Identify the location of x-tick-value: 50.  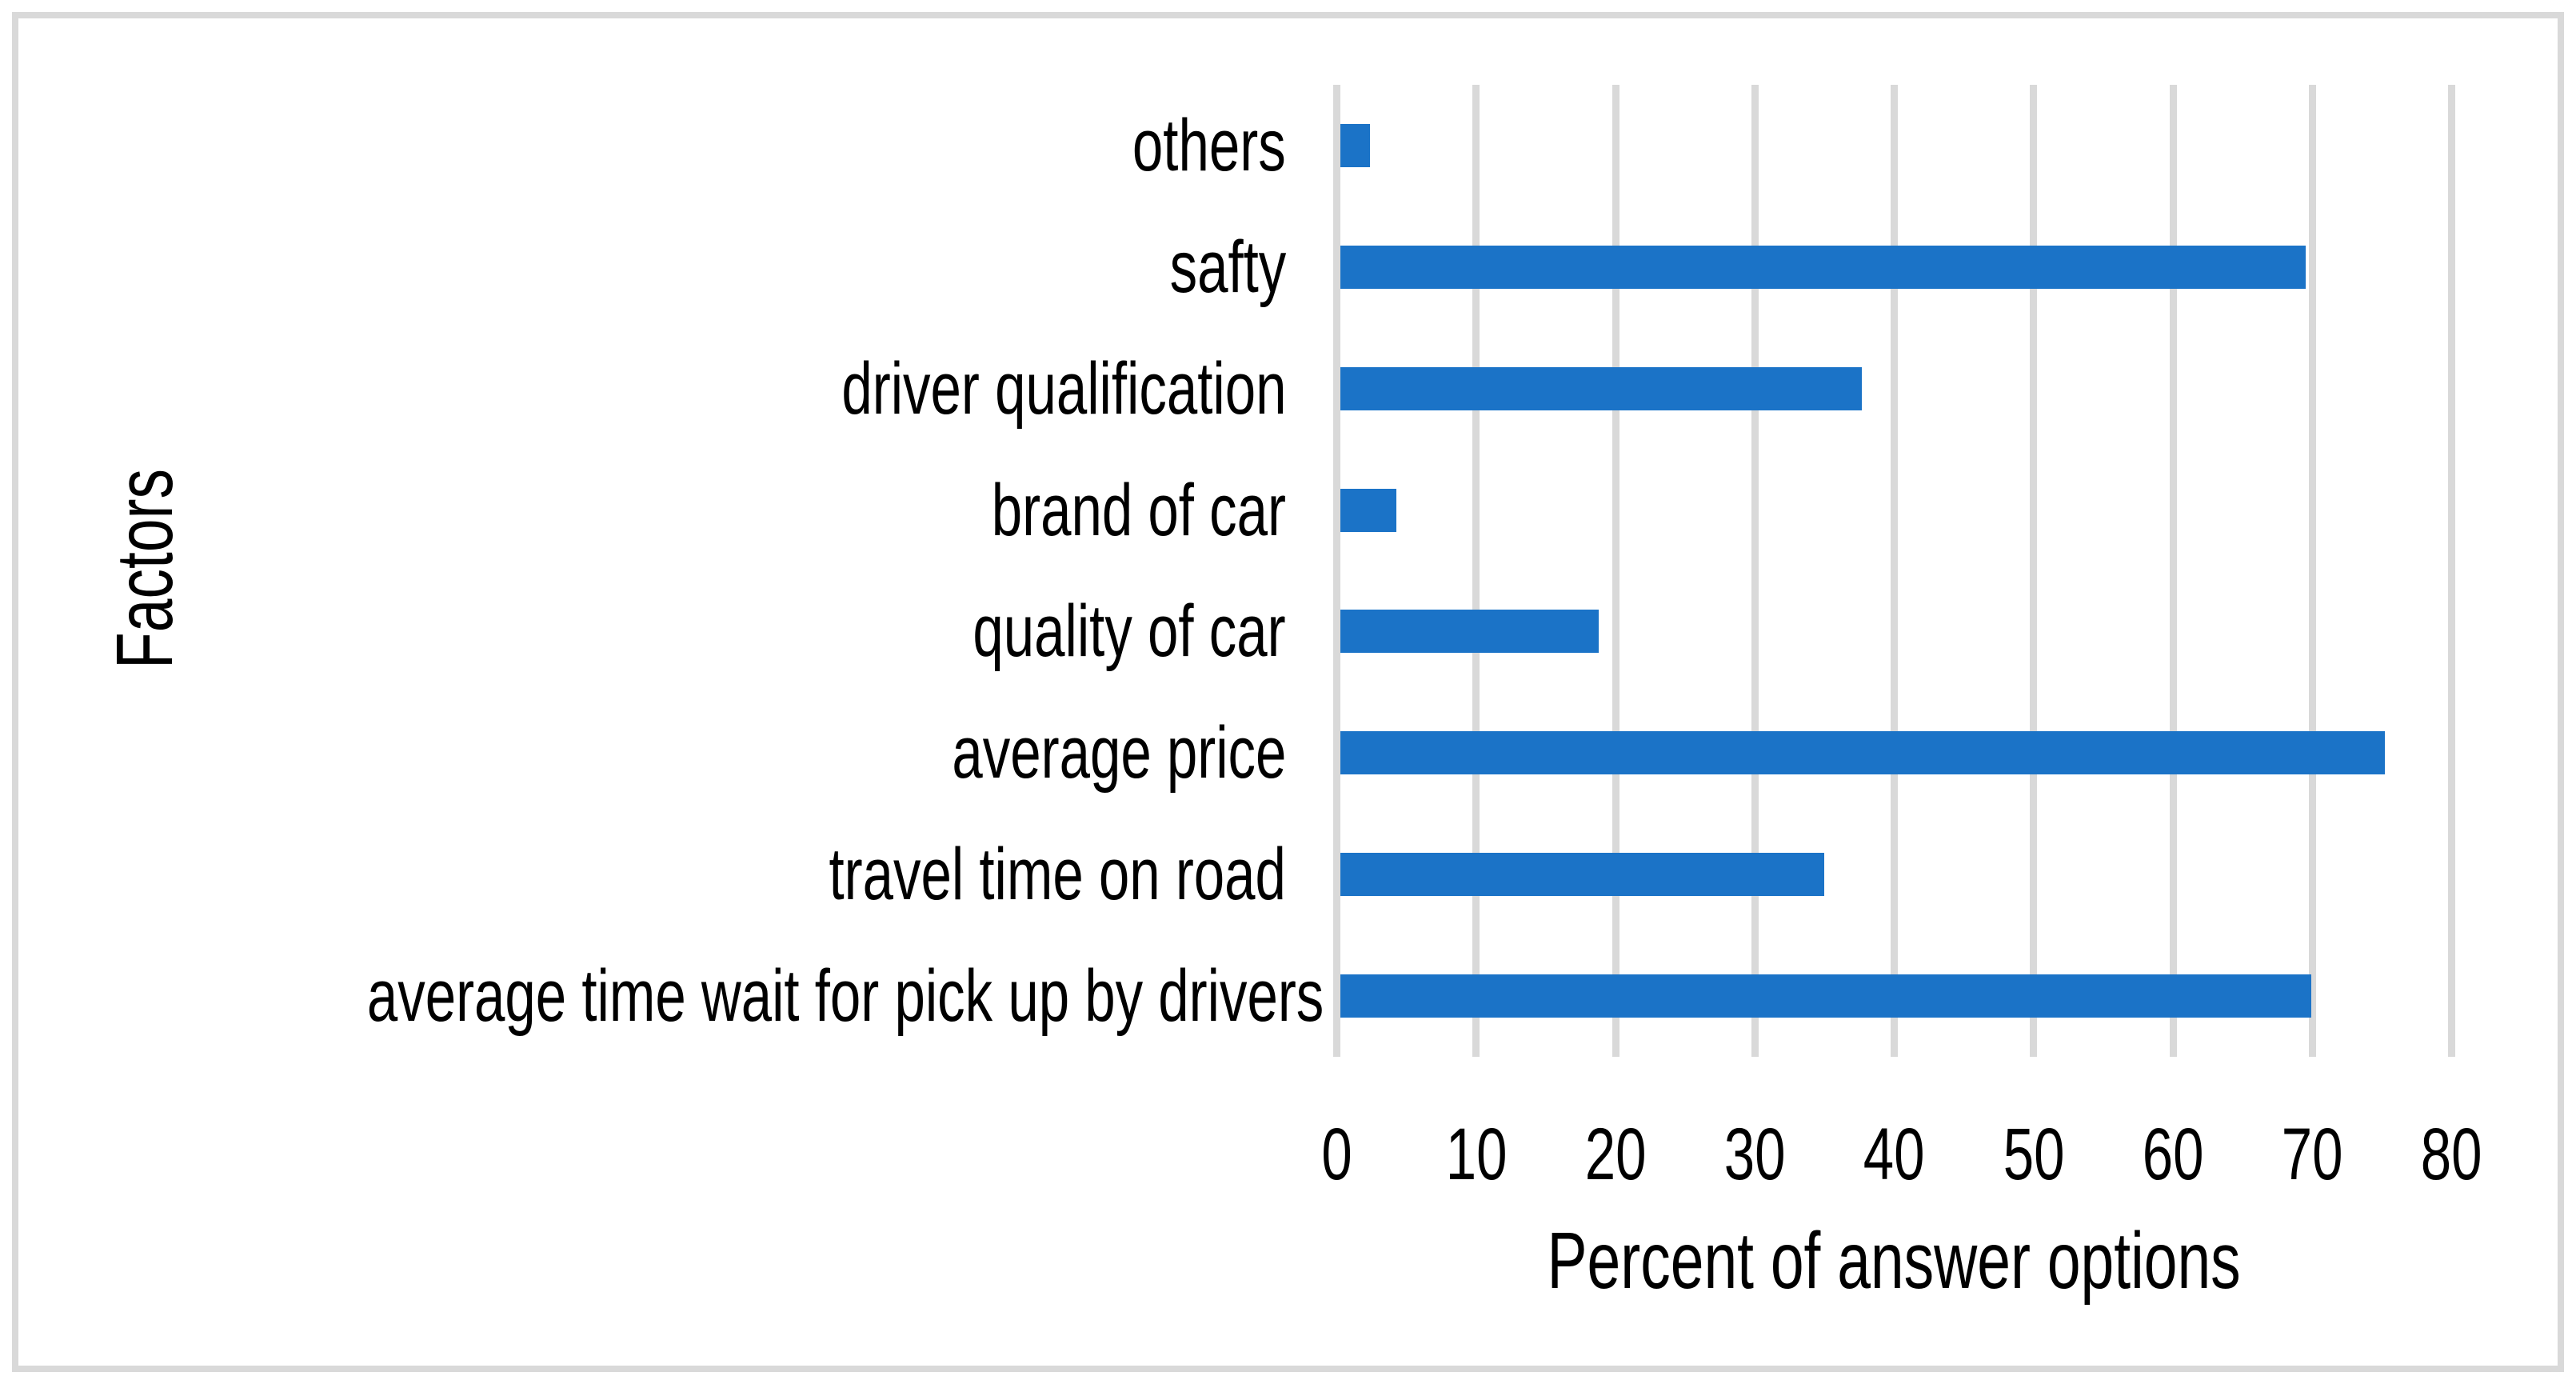
(2034, 1154).